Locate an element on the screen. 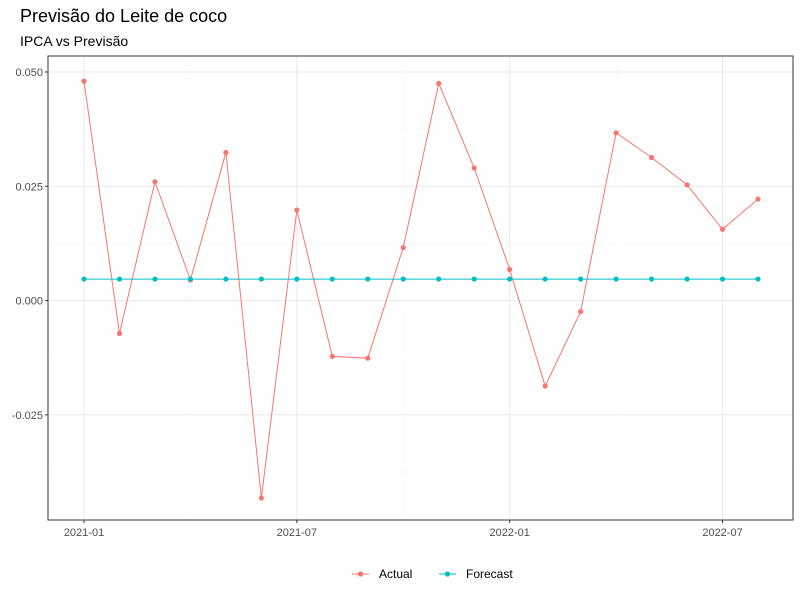 The width and height of the screenshot is (800, 600). x-tick-label: 2022-07 is located at coordinates (722, 533).